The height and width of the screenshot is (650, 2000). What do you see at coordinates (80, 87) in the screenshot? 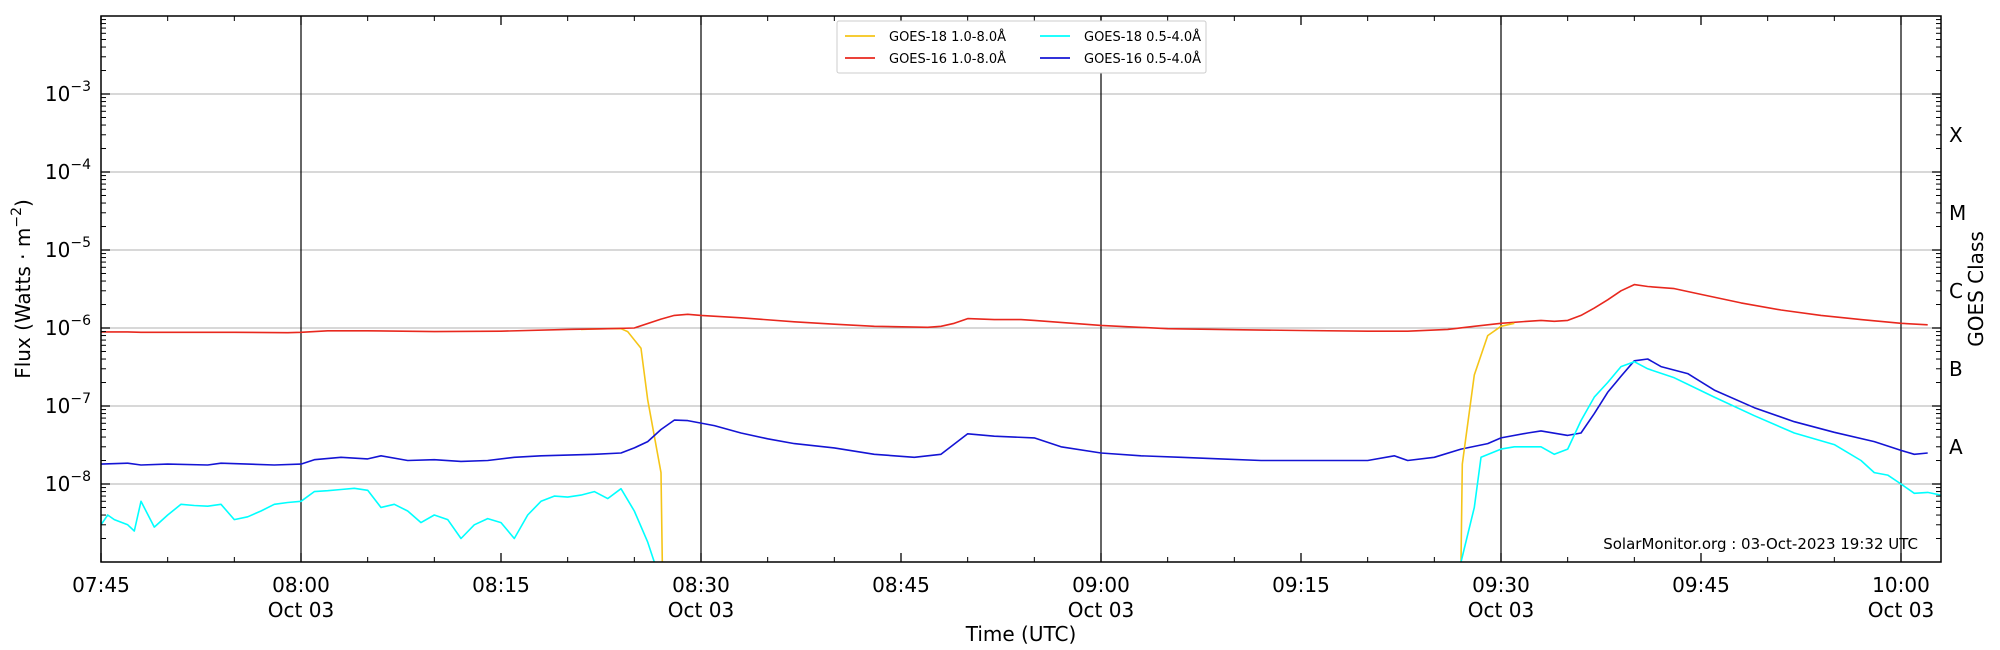
I see `y-tick-label-exponent: −3` at bounding box center [80, 87].